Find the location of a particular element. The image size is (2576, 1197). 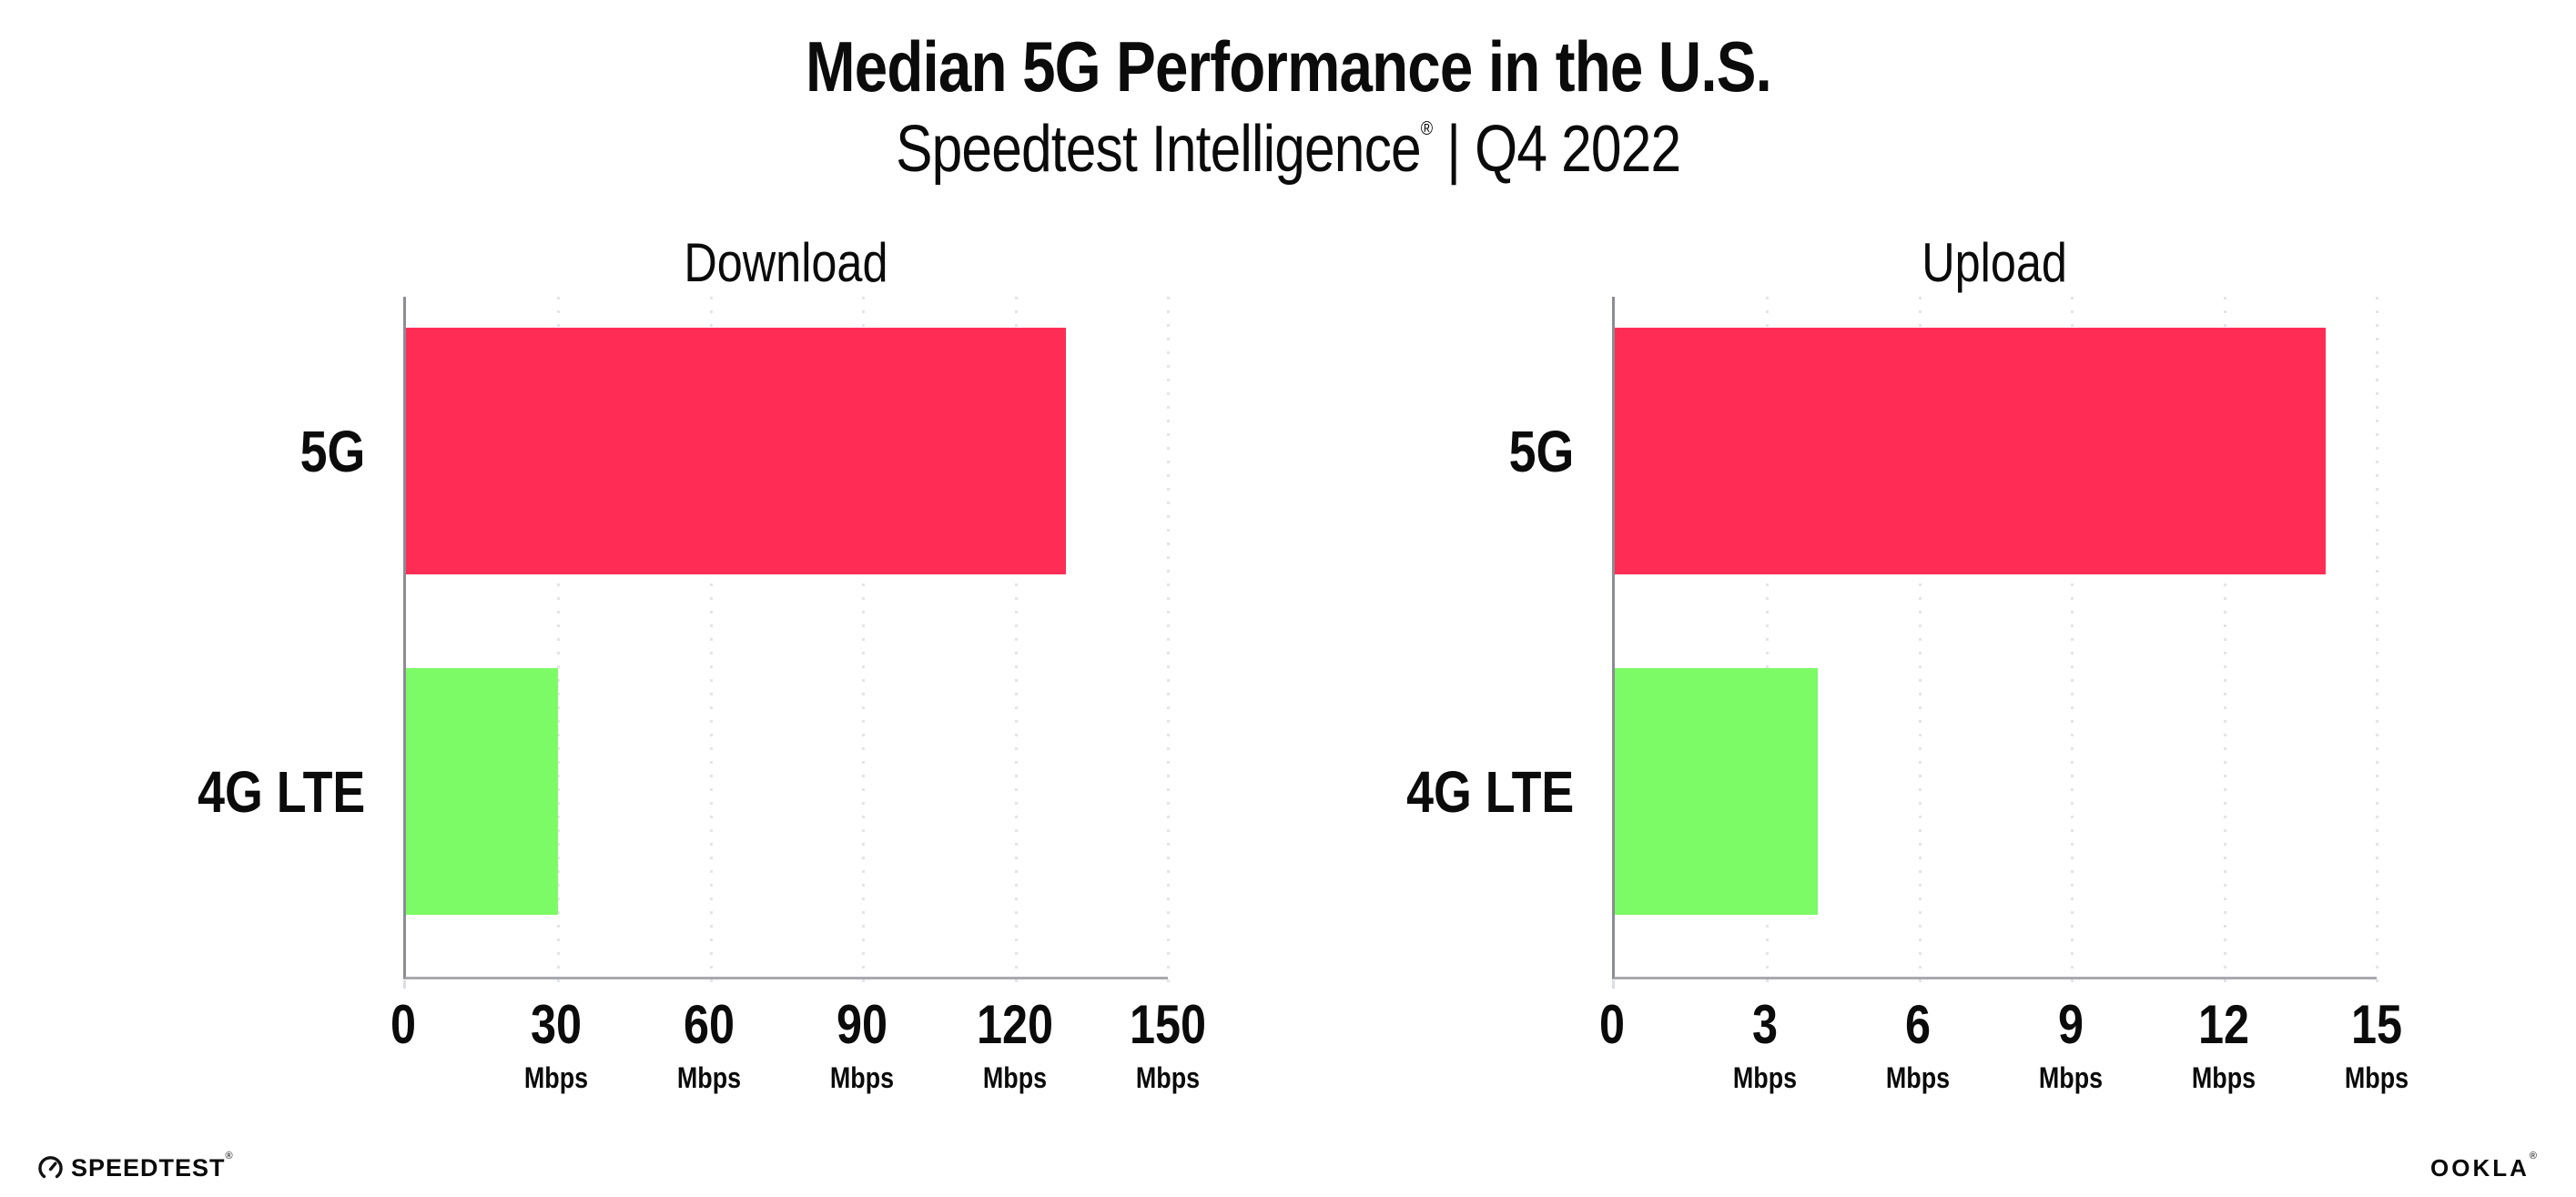

subtitle-brand: Speedtest Intelligence is located at coordinates (1158, 150).